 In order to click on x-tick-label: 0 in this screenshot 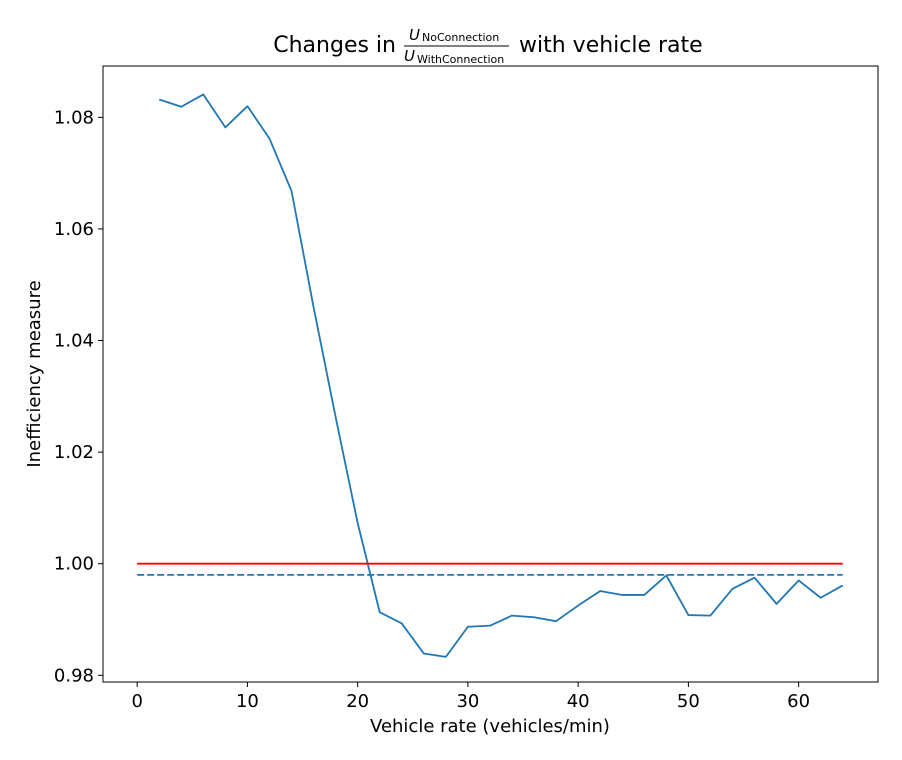, I will do `click(136, 701)`.